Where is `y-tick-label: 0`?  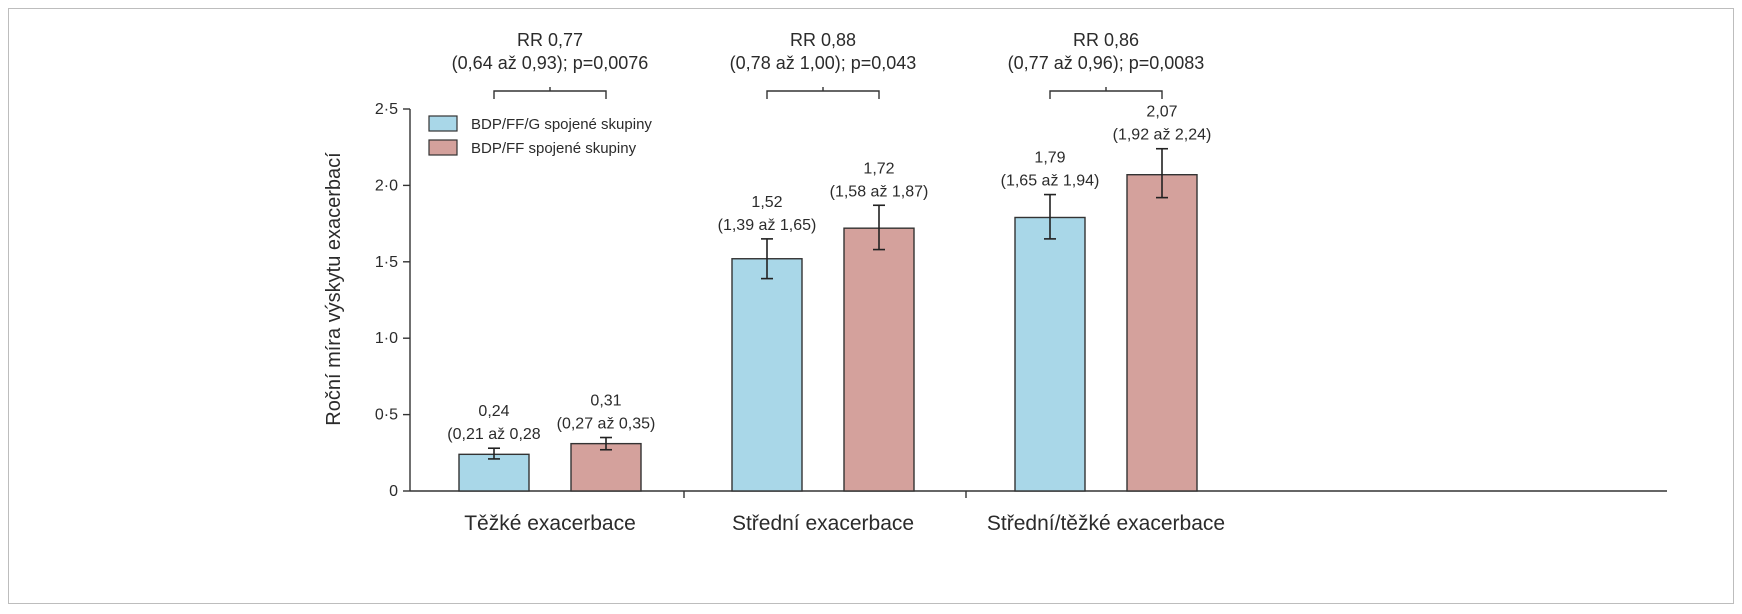 y-tick-label: 0 is located at coordinates (393, 491).